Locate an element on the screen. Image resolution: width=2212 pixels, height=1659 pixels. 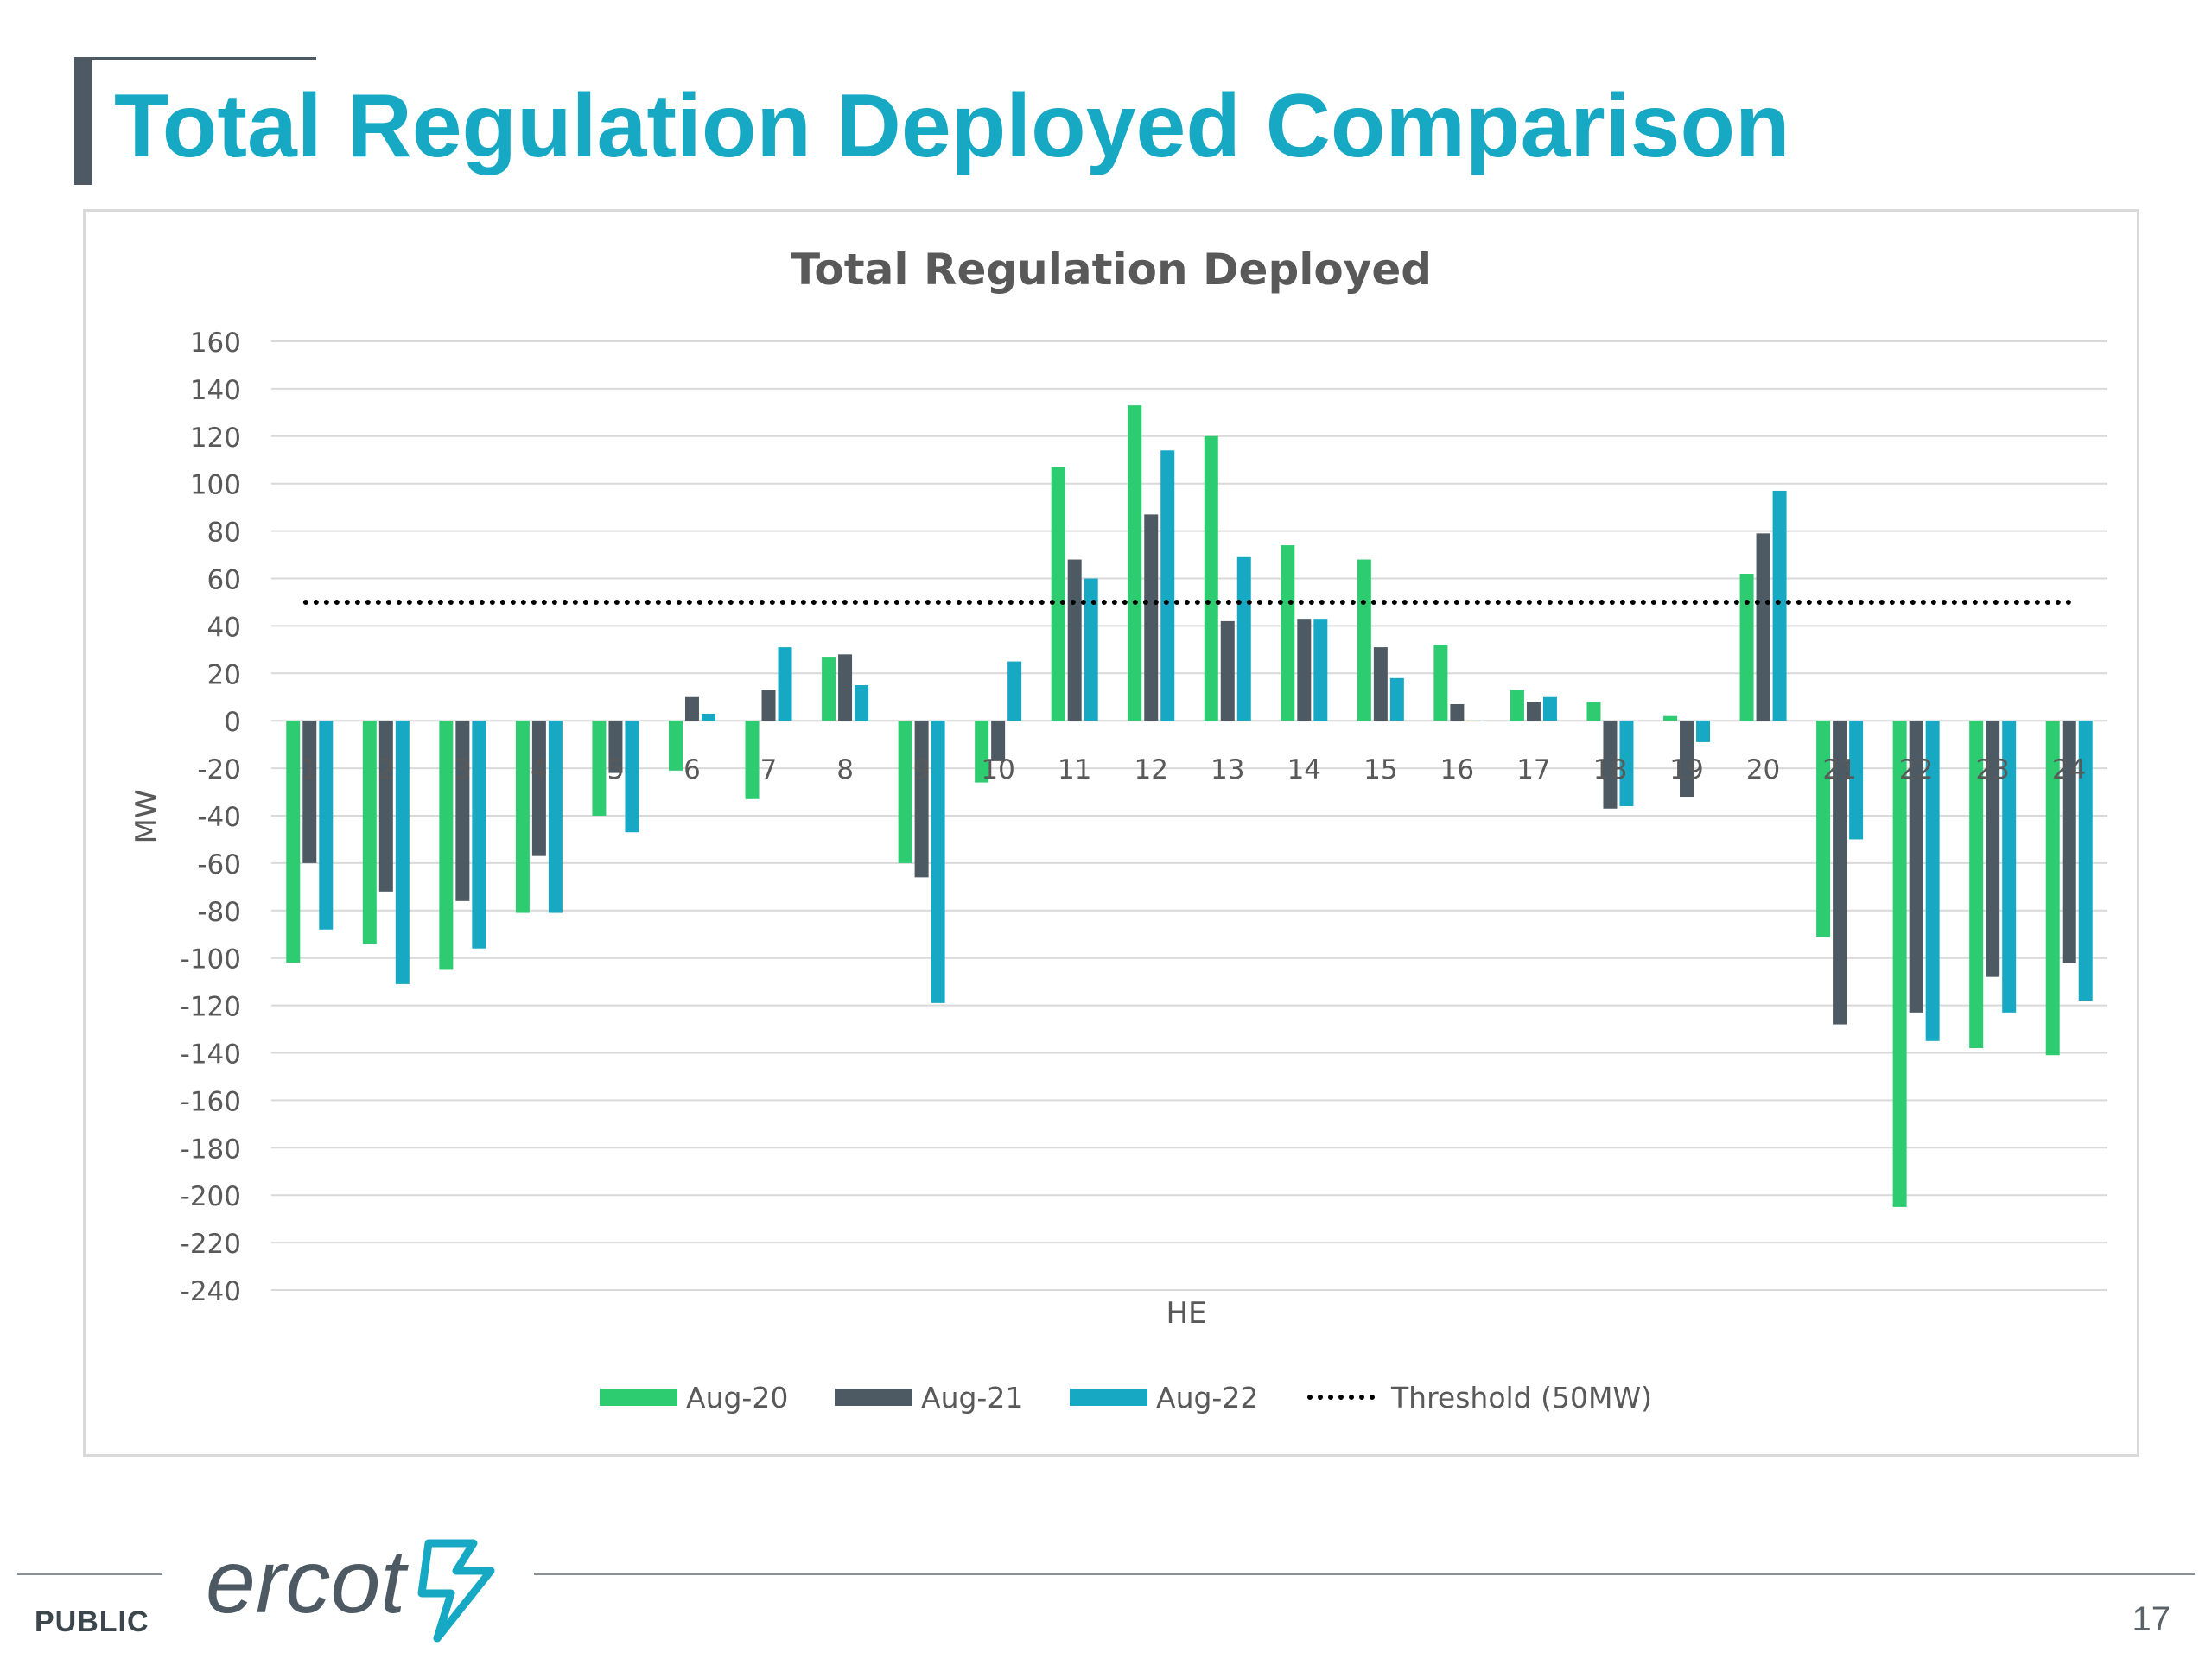
bar-aug-22-he1 is located at coordinates (326, 825).